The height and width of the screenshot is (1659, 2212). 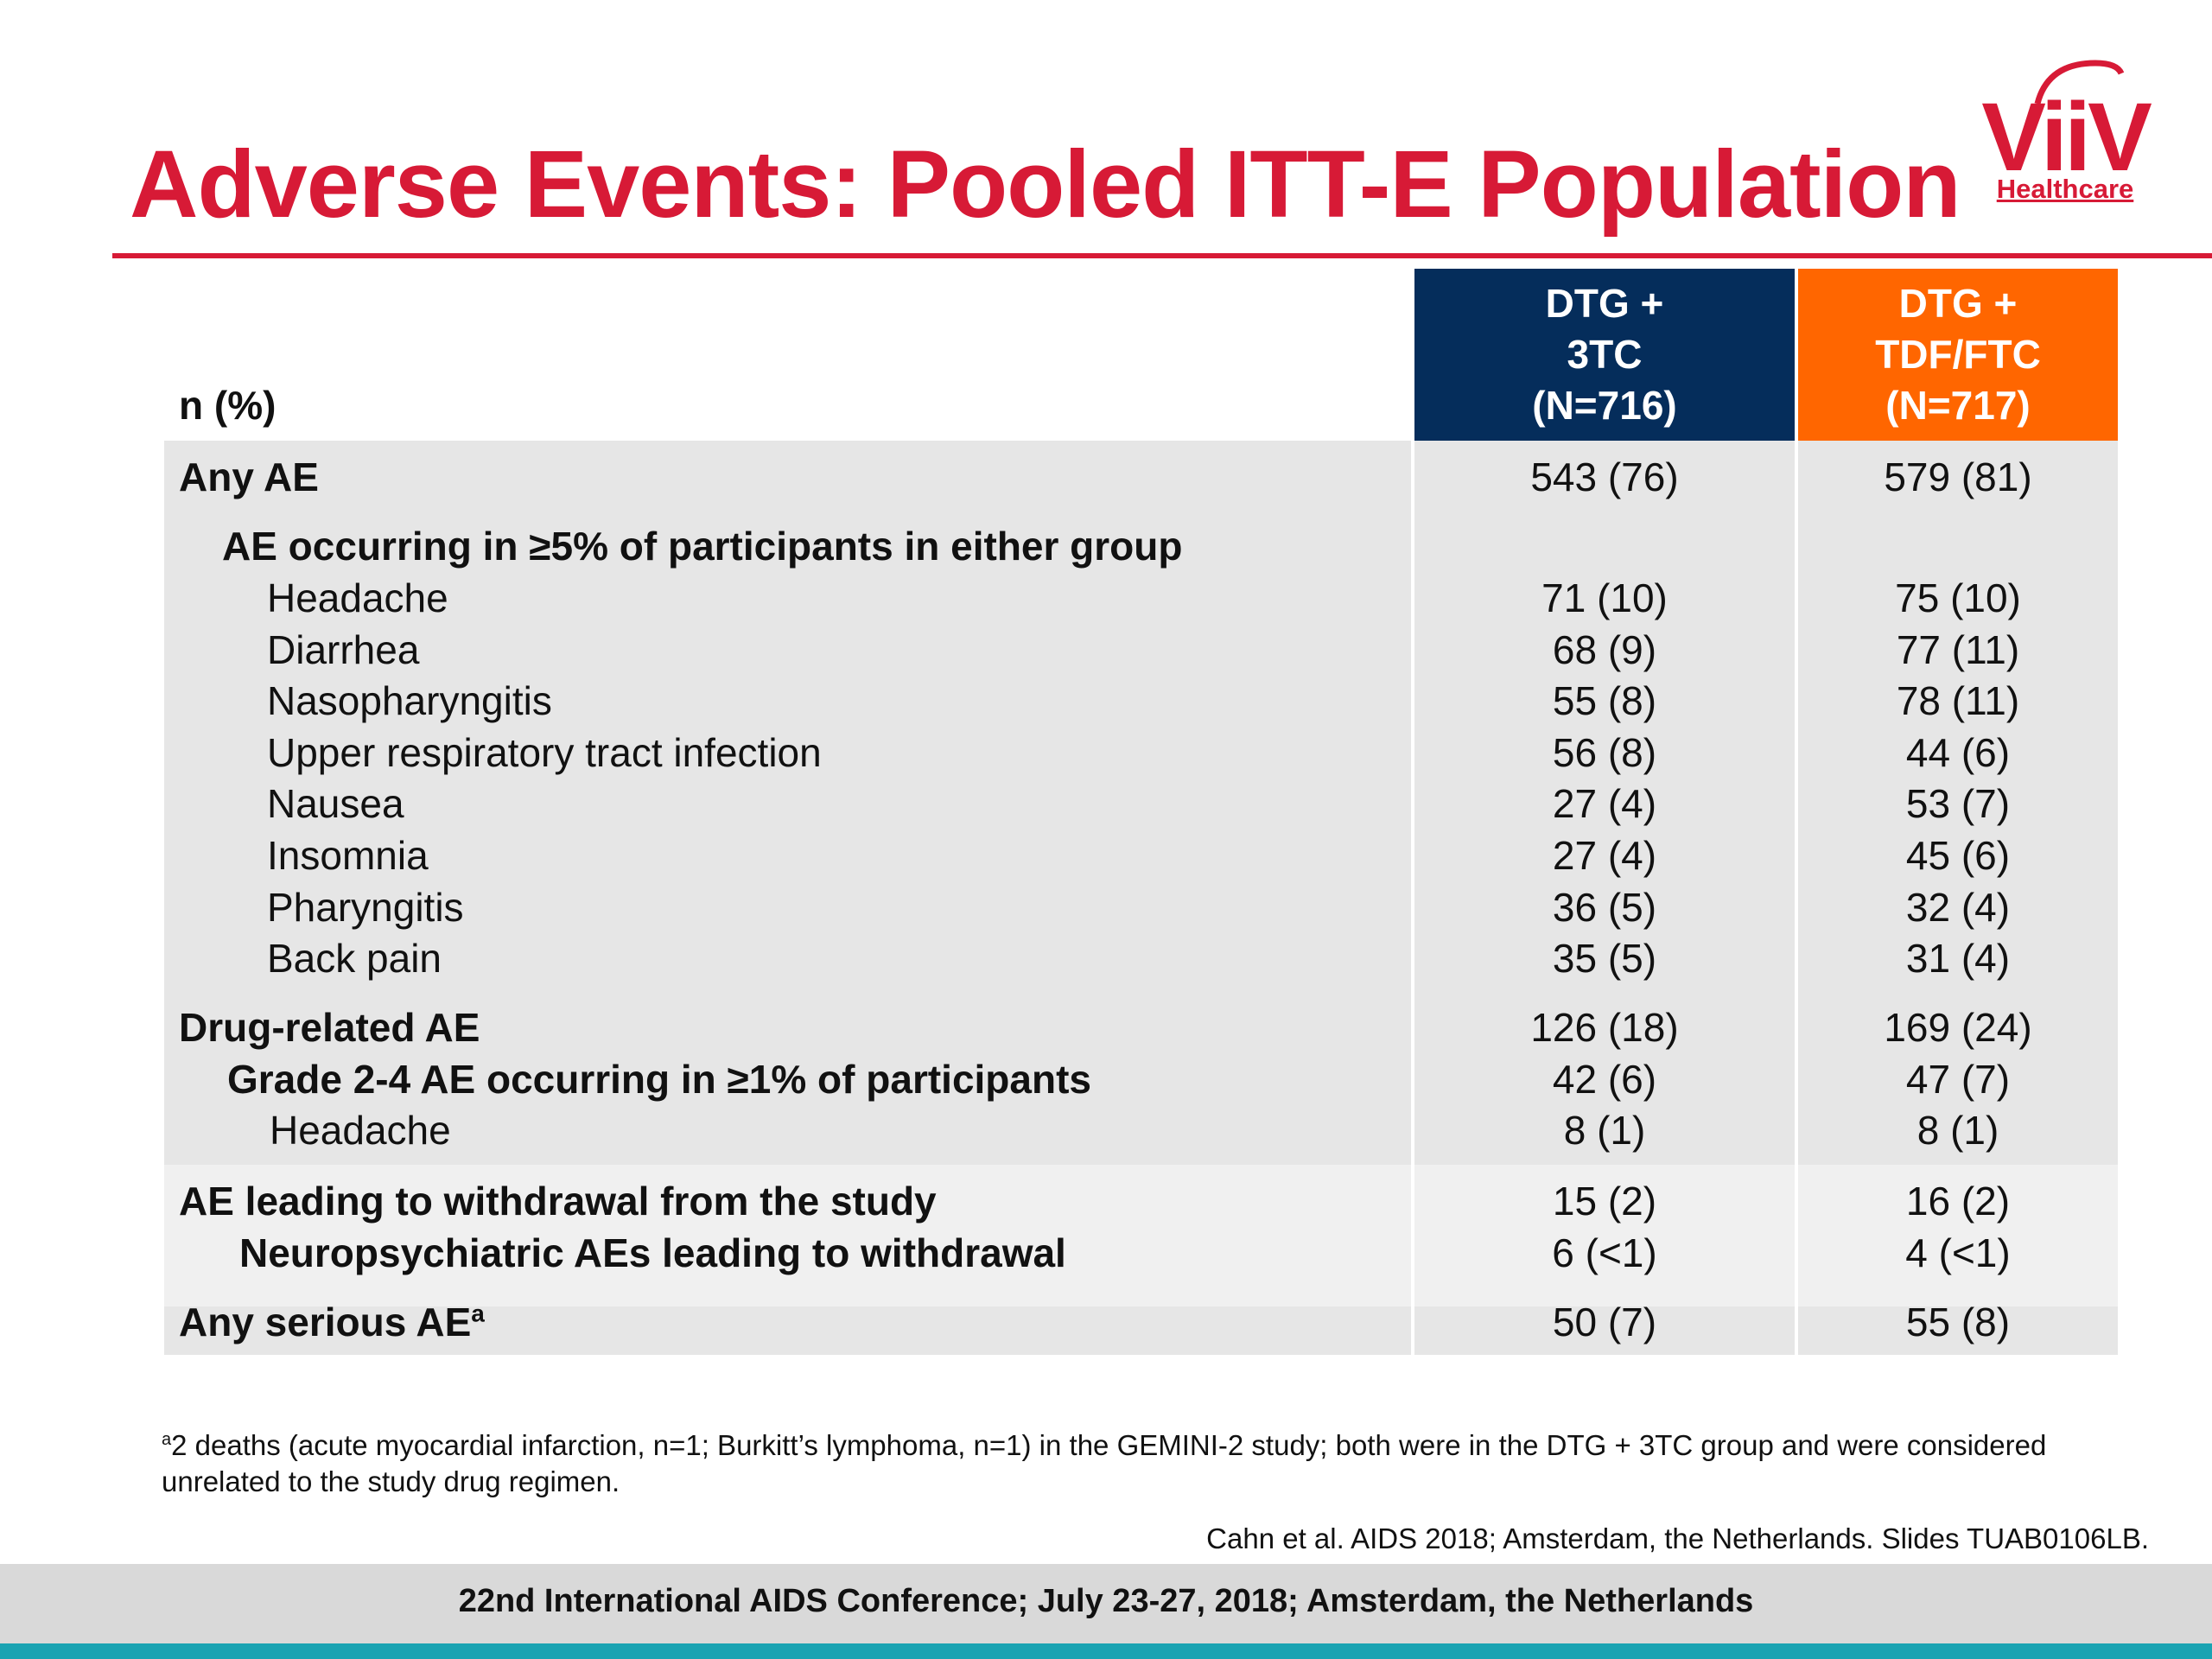 I want to click on row-label: Drug-related AE, so click(x=329, y=1027).